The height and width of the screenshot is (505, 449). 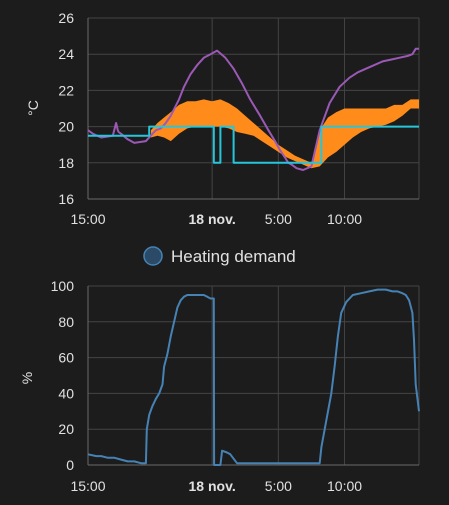 I want to click on y-tick-label: 18, so click(x=66, y=163).